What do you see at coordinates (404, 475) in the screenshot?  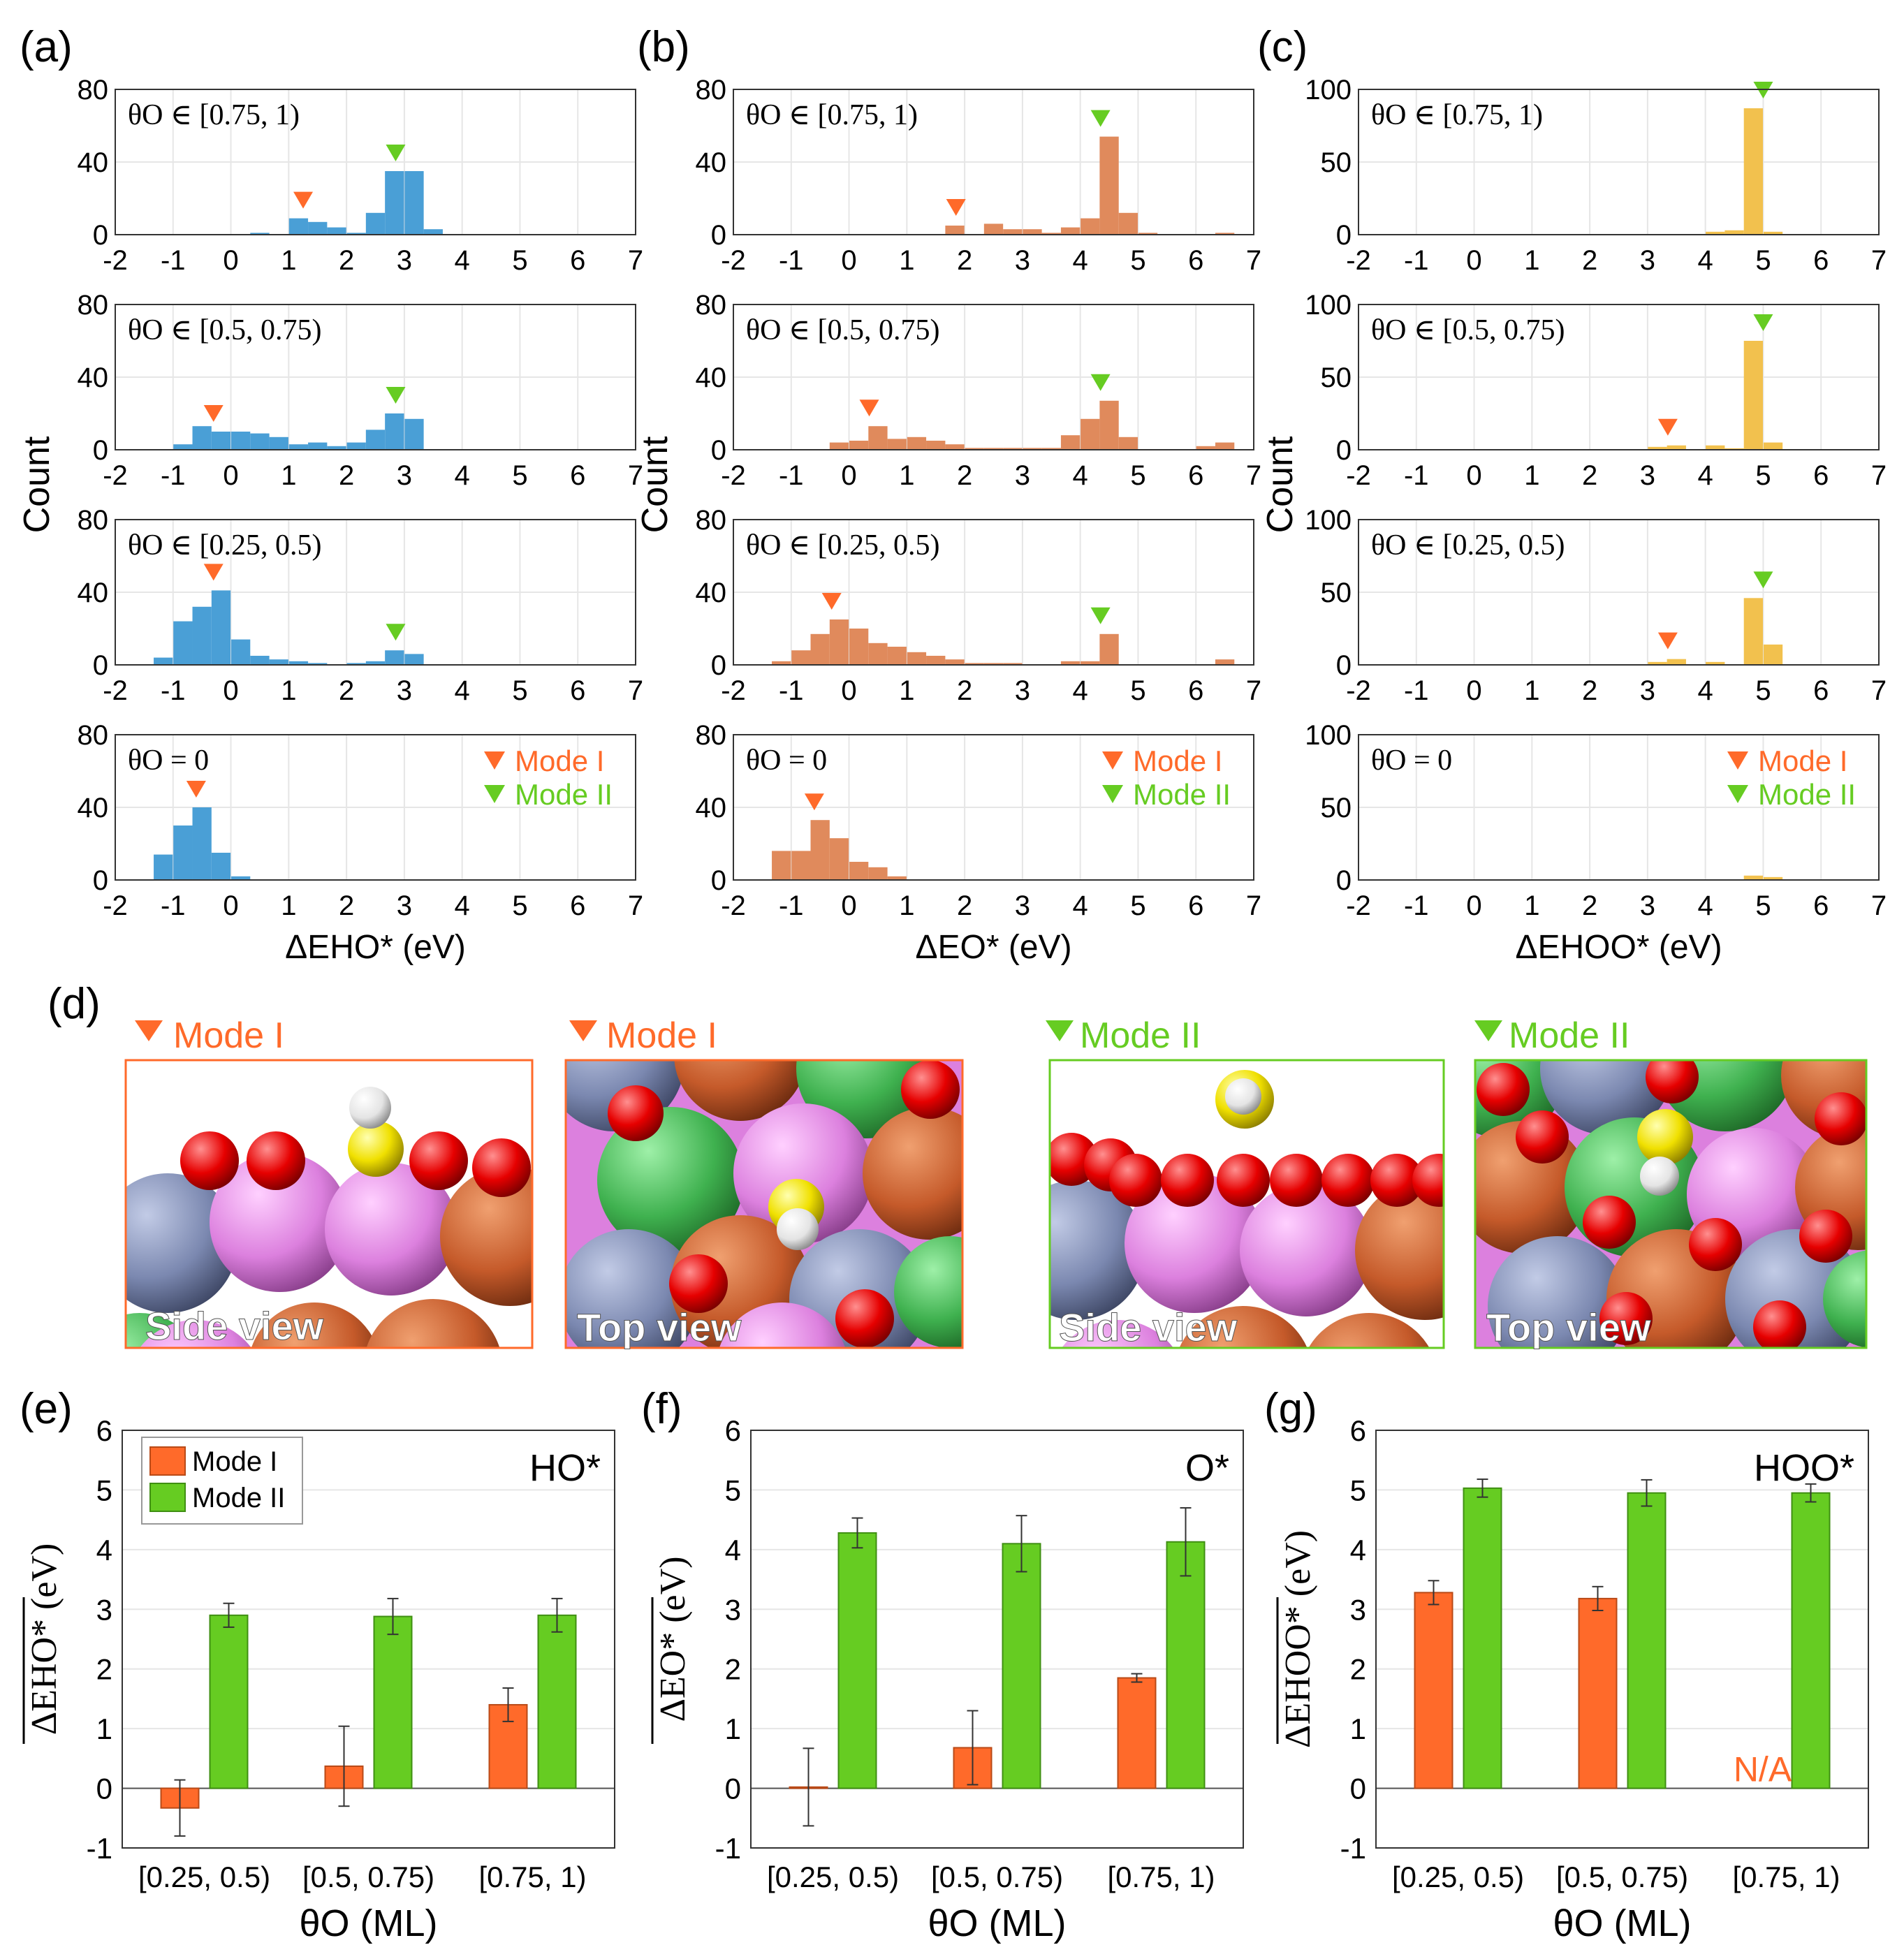 I see `x-tick-label: 3` at bounding box center [404, 475].